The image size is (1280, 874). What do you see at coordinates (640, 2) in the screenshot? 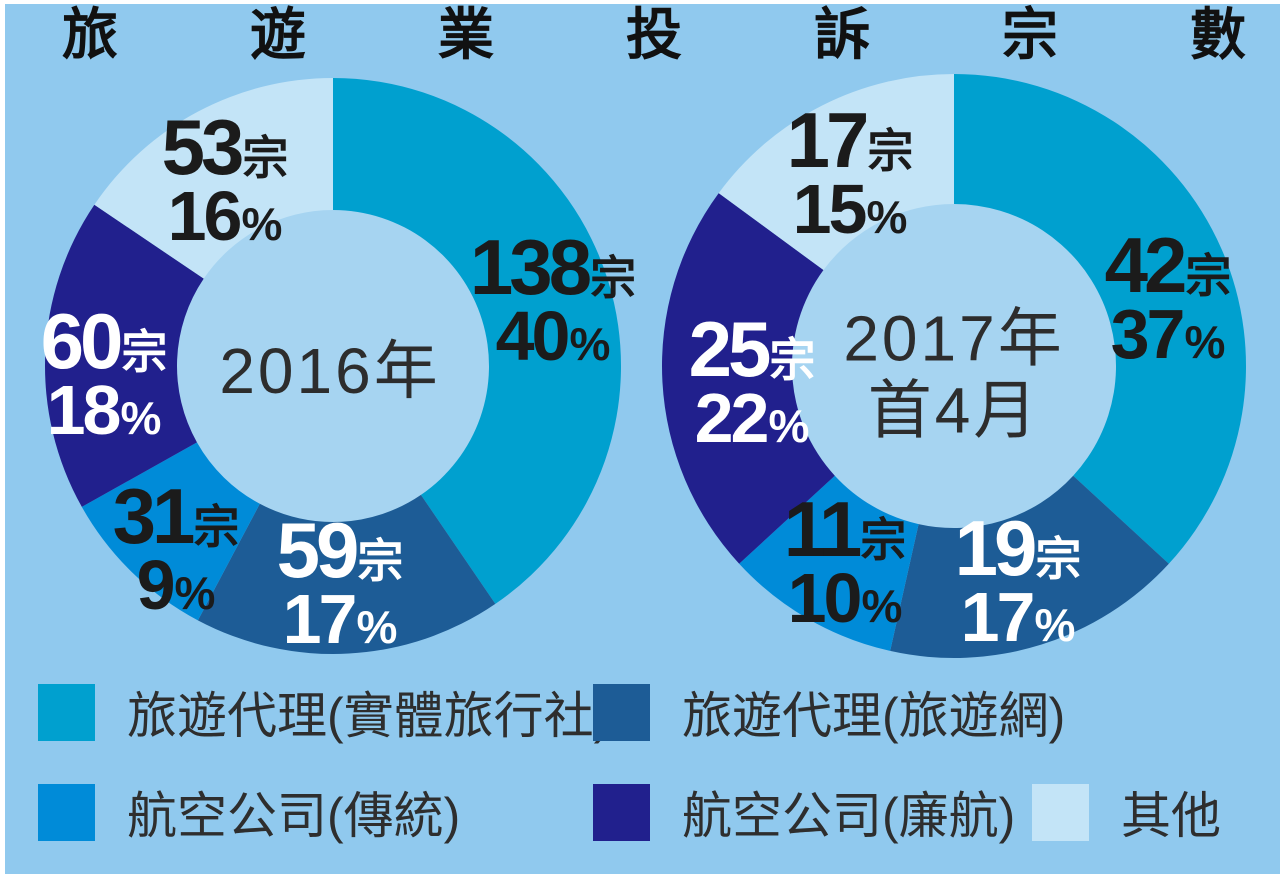
I see `top-border` at bounding box center [640, 2].